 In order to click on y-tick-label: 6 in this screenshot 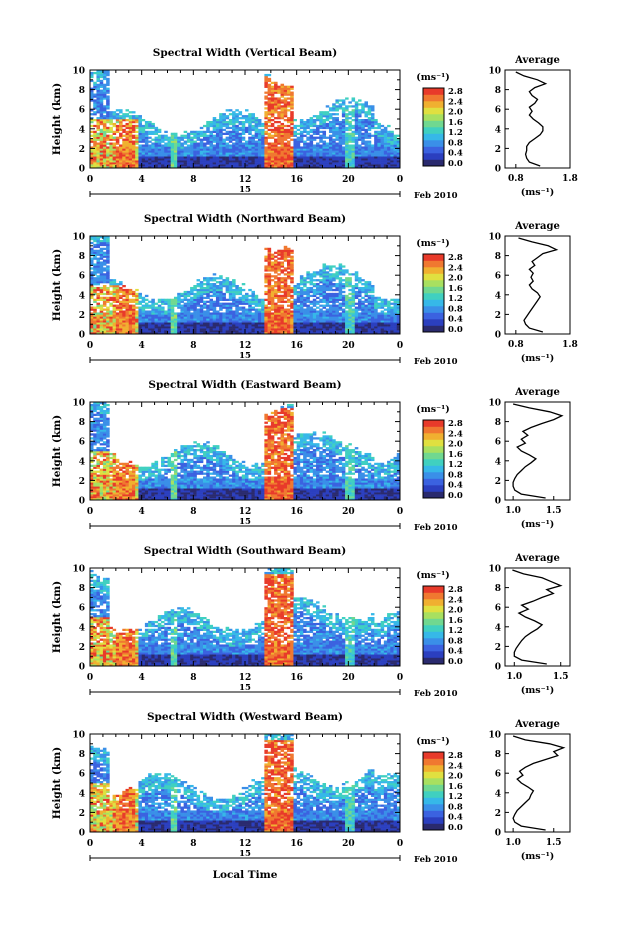, I will do `click(82, 277)`.